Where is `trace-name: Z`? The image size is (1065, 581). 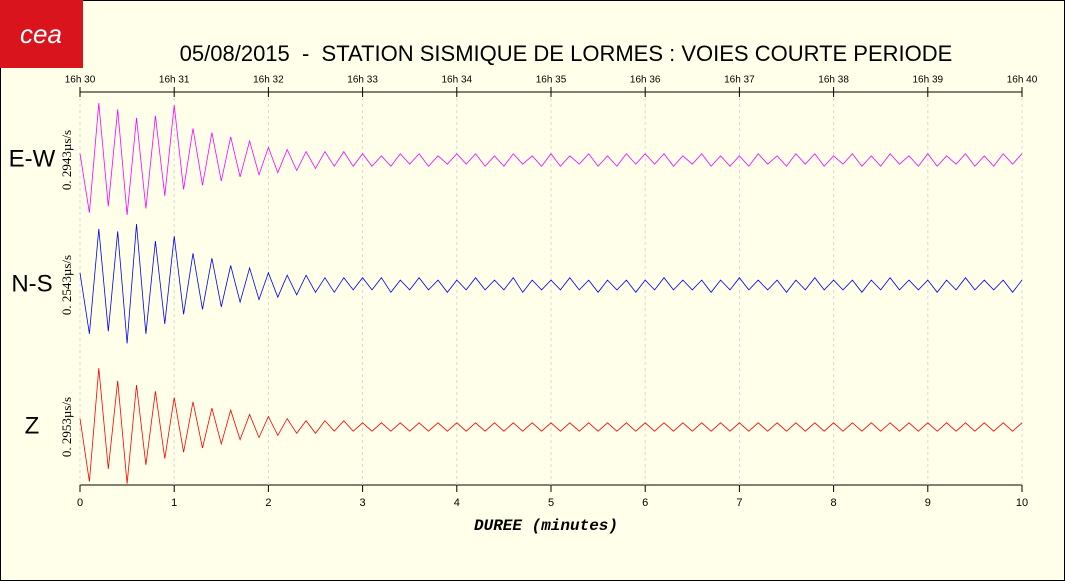
trace-name: Z is located at coordinates (32, 425).